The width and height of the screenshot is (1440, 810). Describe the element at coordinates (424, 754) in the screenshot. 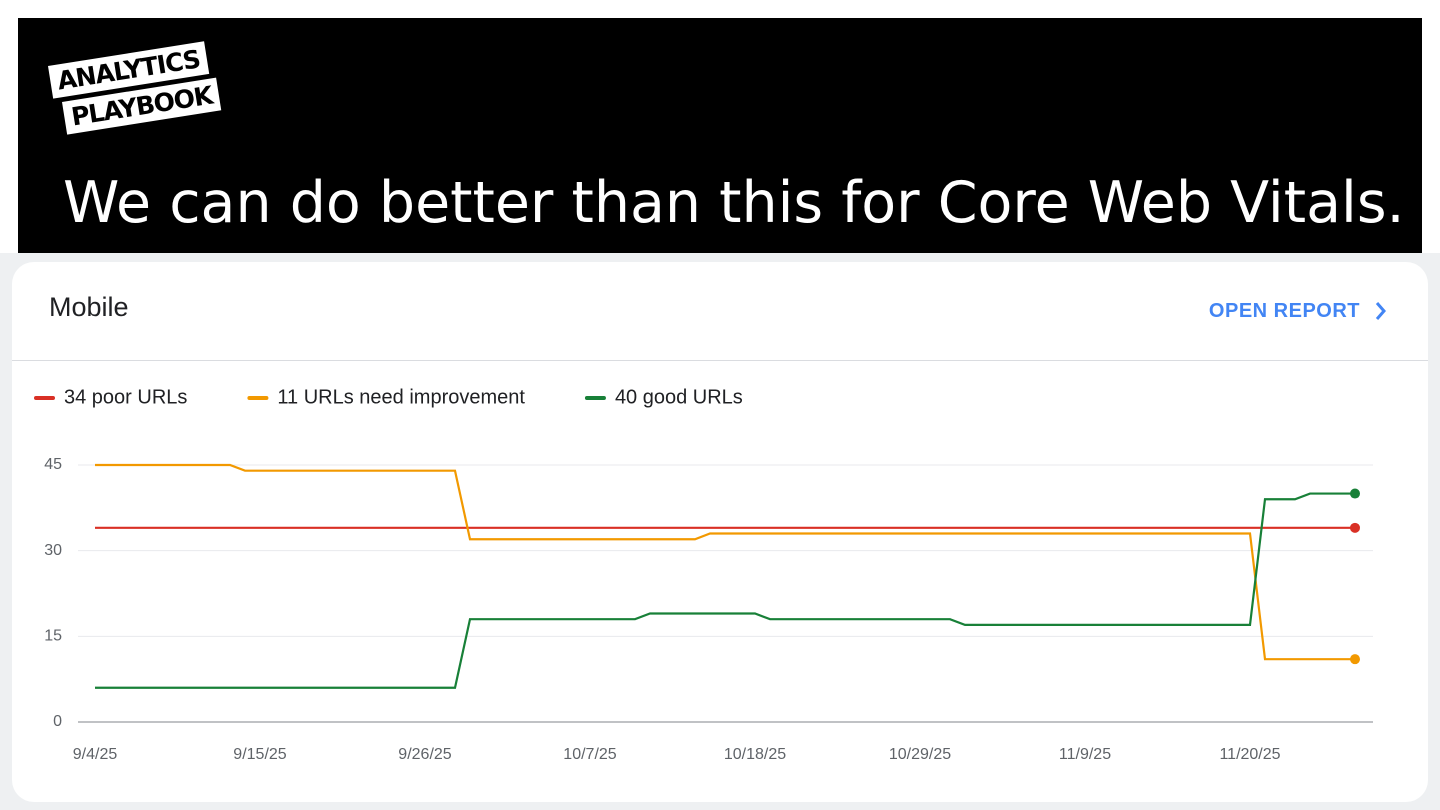

I see `x-tick-label: 9/26/25` at that location.